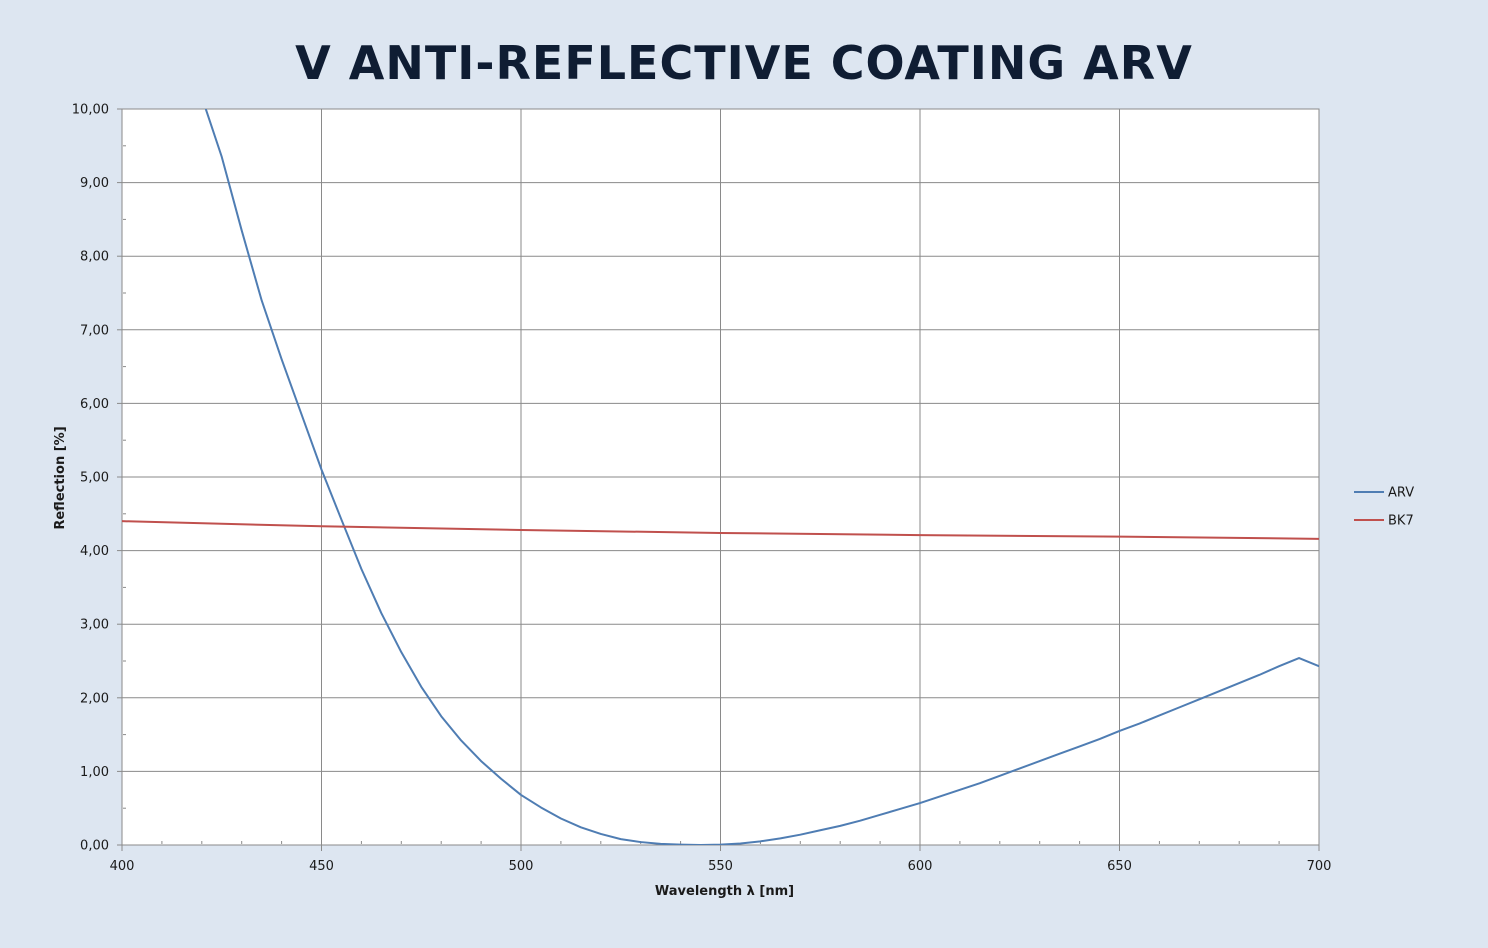 This screenshot has height=948, width=1488. I want to click on chart-title: V ANTI-REFLECTIVE COATING ARV, so click(744, 63).